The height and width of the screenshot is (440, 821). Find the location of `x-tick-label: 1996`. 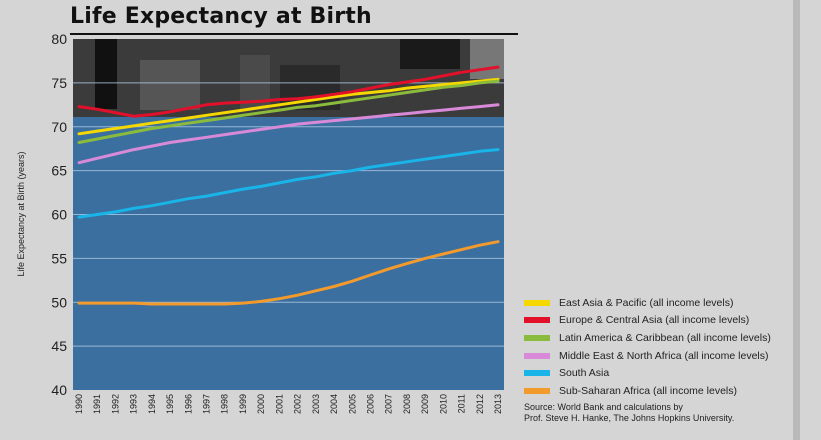

x-tick-label: 1996 is located at coordinates (188, 404).